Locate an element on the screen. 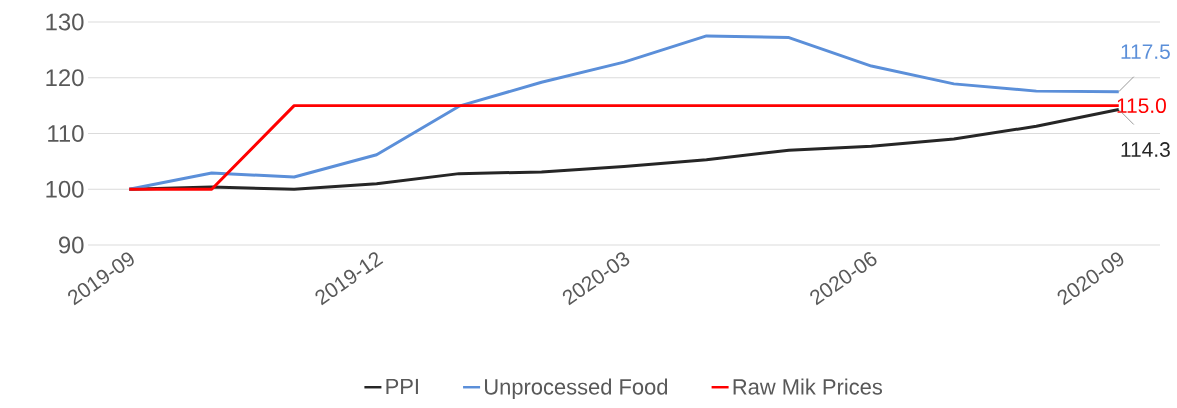 The width and height of the screenshot is (1177, 408). legend-label: PPI is located at coordinates (402, 386).